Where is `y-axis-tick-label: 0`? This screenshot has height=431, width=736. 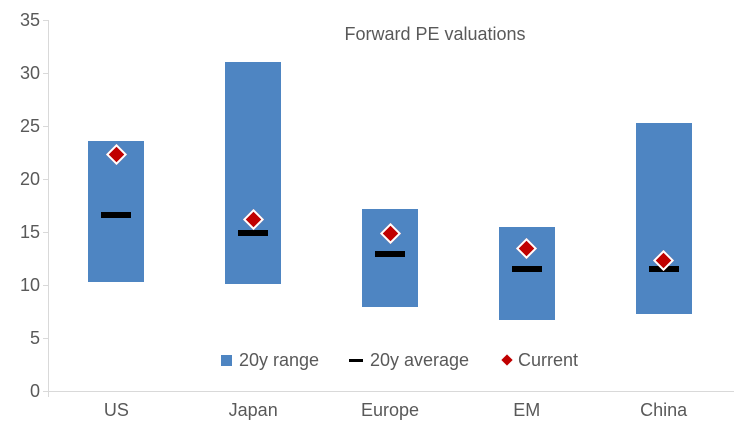 y-axis-tick-label: 0 is located at coordinates (34, 391).